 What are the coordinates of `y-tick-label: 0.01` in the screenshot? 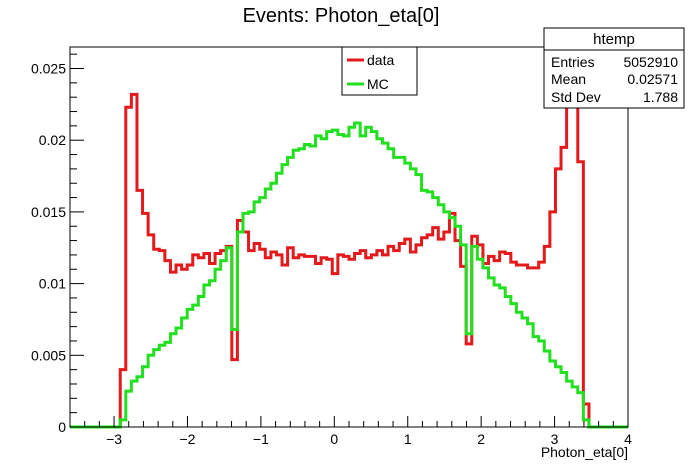 It's located at (52, 284).